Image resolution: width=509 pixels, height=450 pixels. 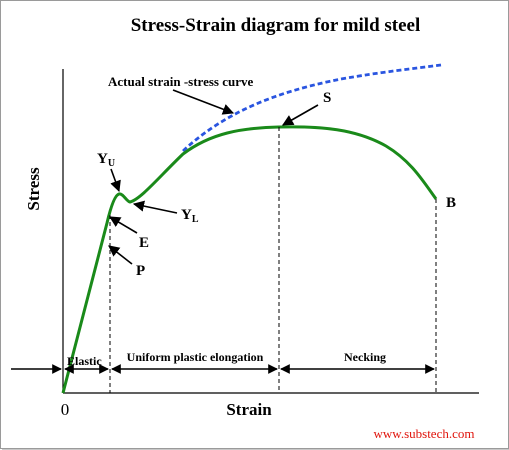 I want to click on point-yu-pointer, so click(x=115, y=180).